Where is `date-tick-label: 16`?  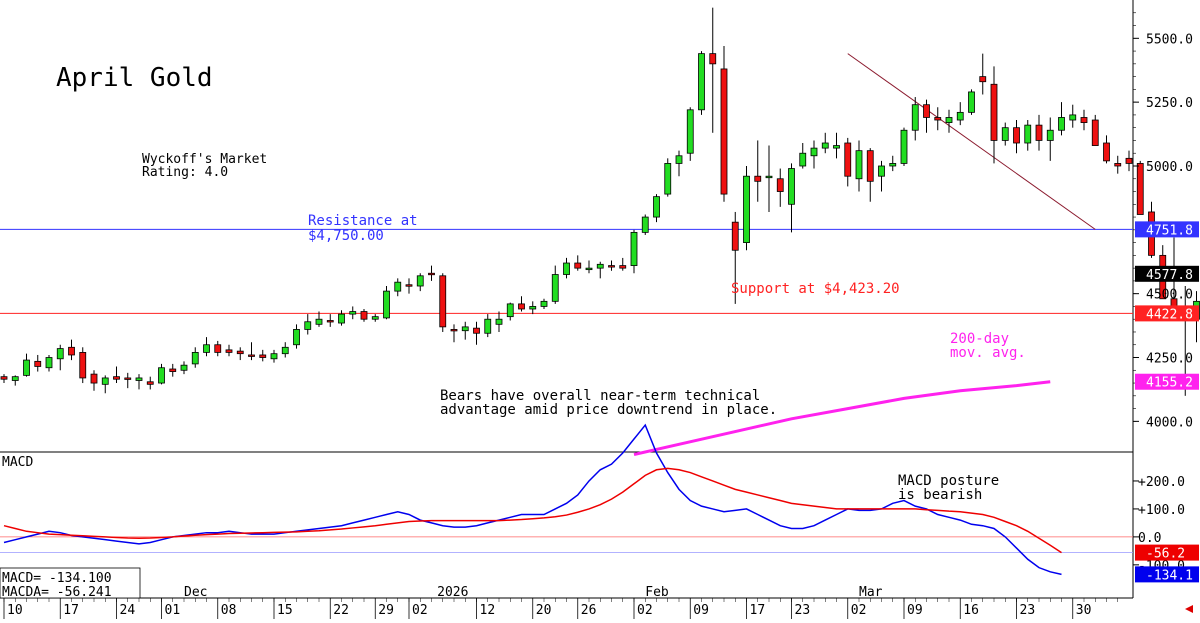
date-tick-label: 16 is located at coordinates (971, 610).